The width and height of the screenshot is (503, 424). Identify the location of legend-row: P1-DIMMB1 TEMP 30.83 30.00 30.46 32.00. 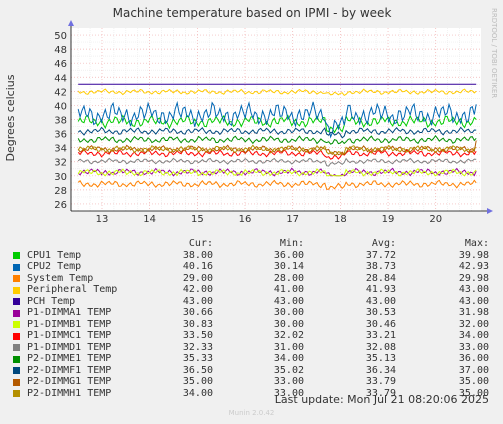
(253, 325).